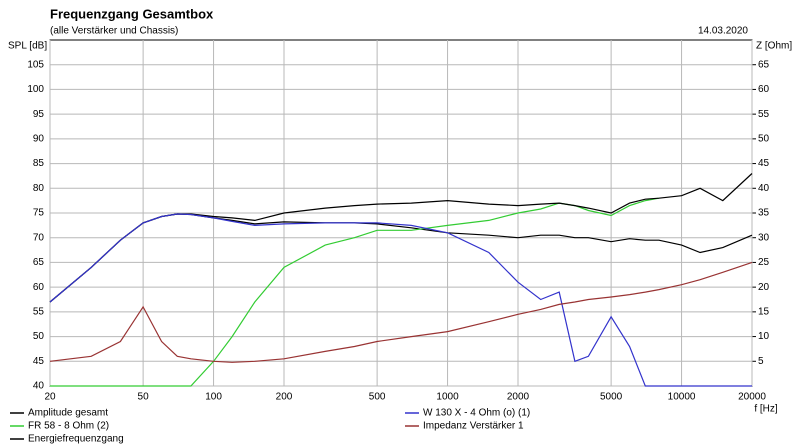 The width and height of the screenshot is (800, 447). What do you see at coordinates (39, 213) in the screenshot?
I see `y-tick-label: 75` at bounding box center [39, 213].